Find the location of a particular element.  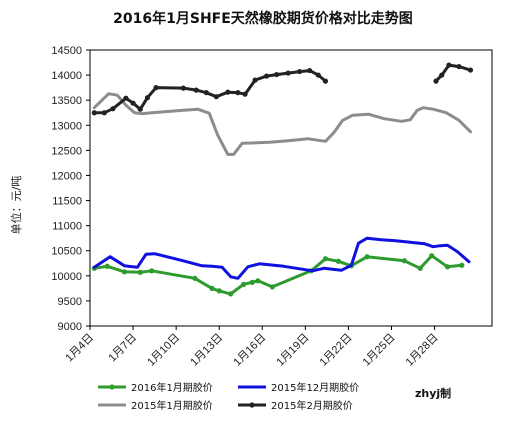

x-tick-label: 1月13日 is located at coordinates (206, 350).